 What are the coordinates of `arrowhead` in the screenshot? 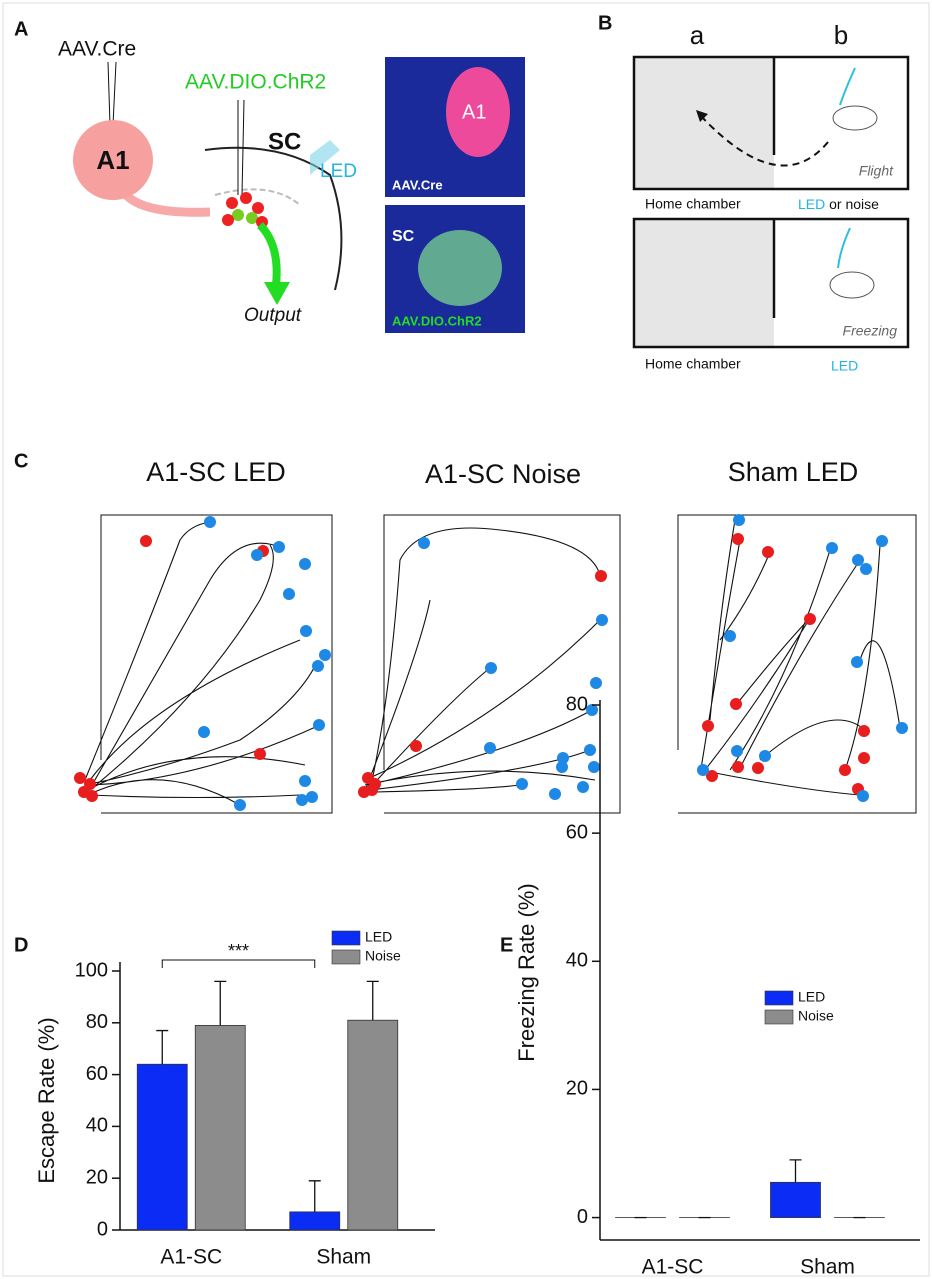 It's located at (702, 116).